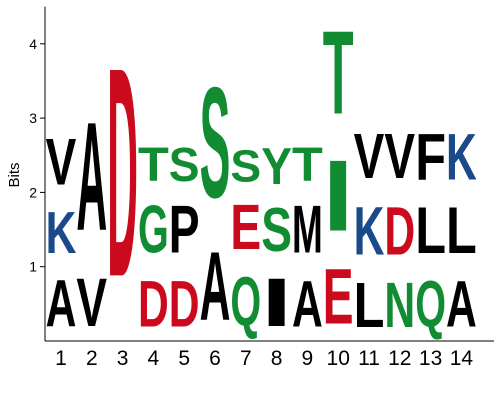  I want to click on x-tick-label: 8, so click(277, 358).